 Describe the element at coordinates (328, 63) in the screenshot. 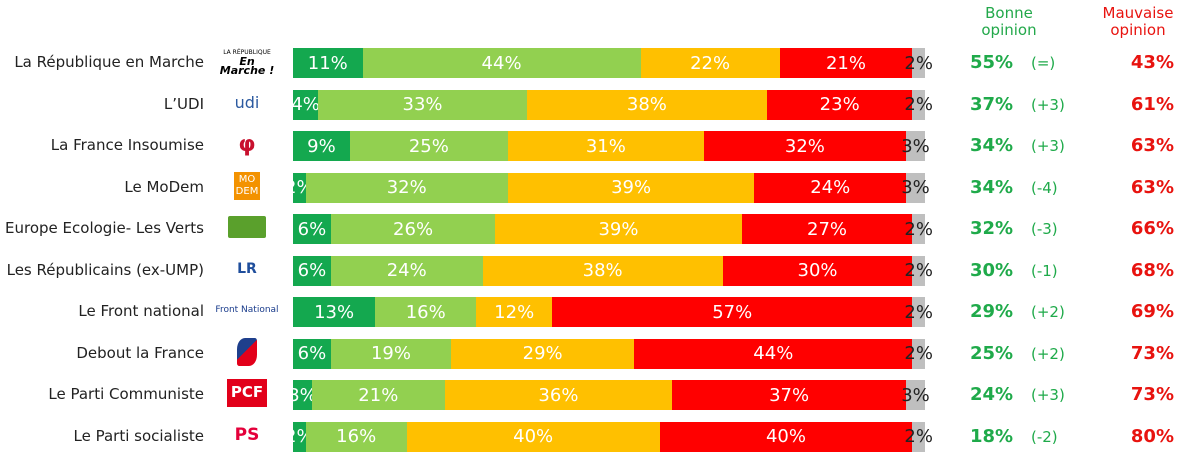

I see `bar-segment: 11%` at that location.